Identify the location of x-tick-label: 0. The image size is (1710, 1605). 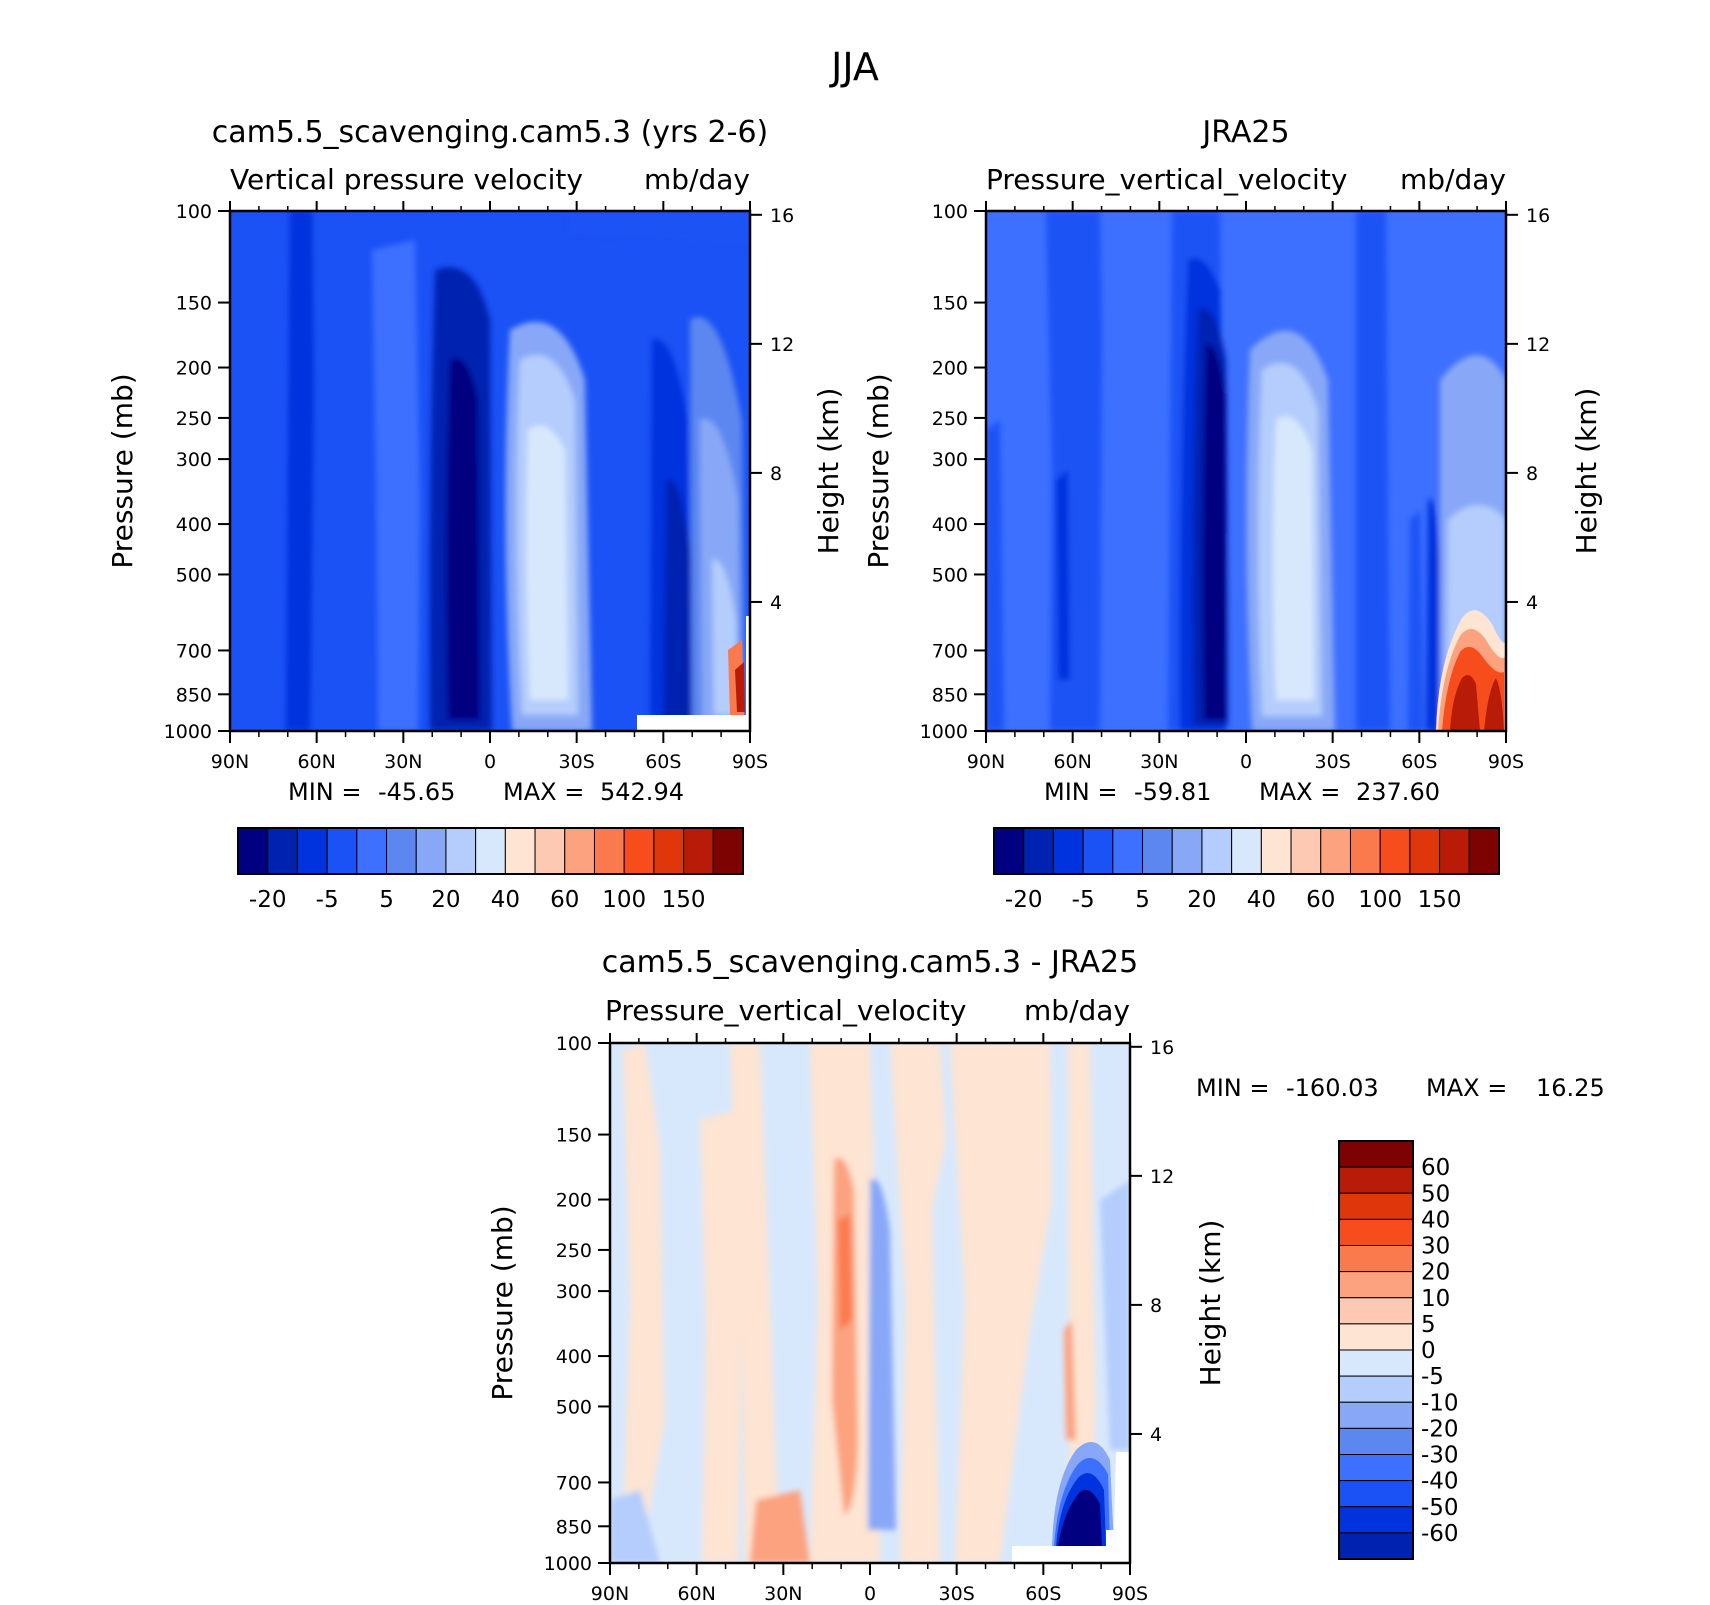
(870, 1592).